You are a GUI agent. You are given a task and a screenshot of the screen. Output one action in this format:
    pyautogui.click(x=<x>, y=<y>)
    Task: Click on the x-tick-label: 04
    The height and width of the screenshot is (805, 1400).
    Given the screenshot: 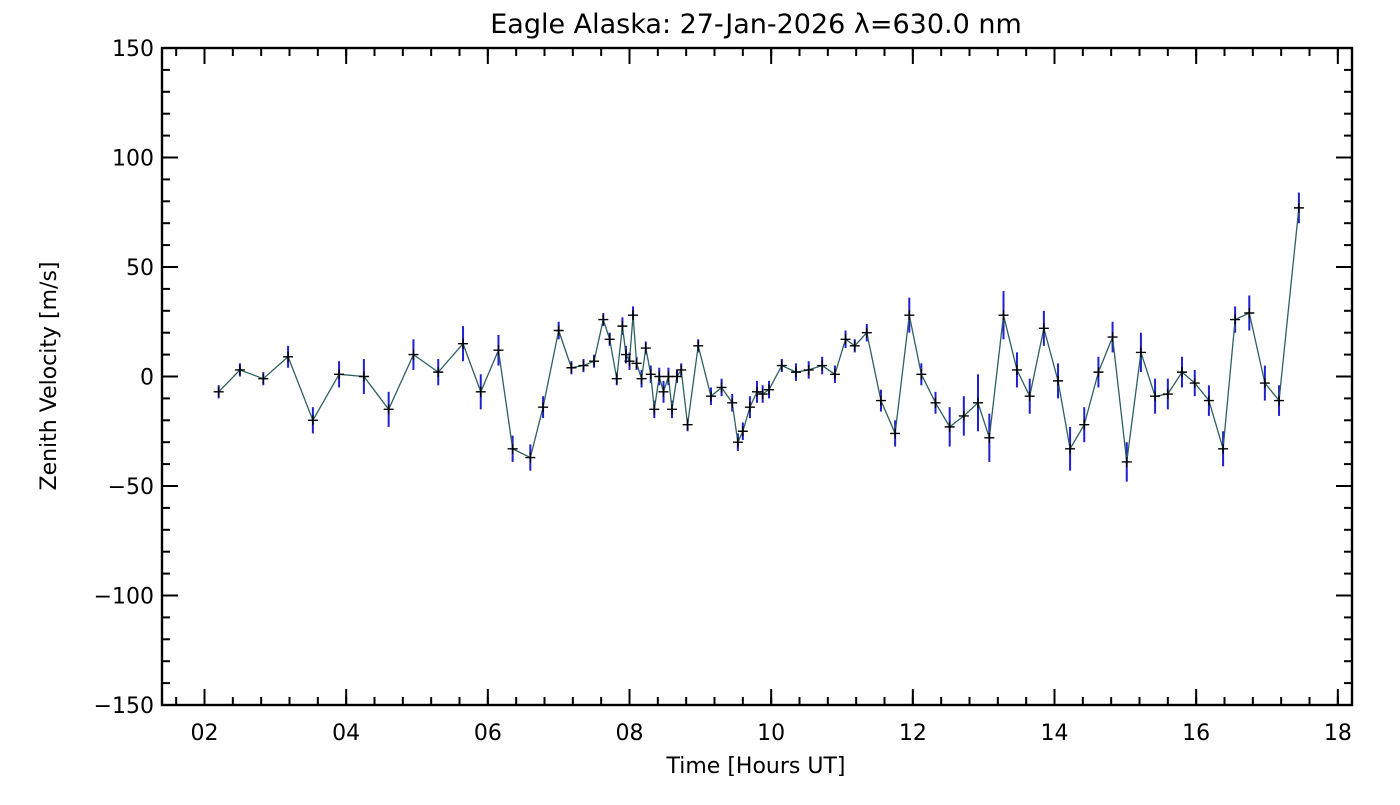 What is the action you would take?
    pyautogui.click(x=346, y=733)
    